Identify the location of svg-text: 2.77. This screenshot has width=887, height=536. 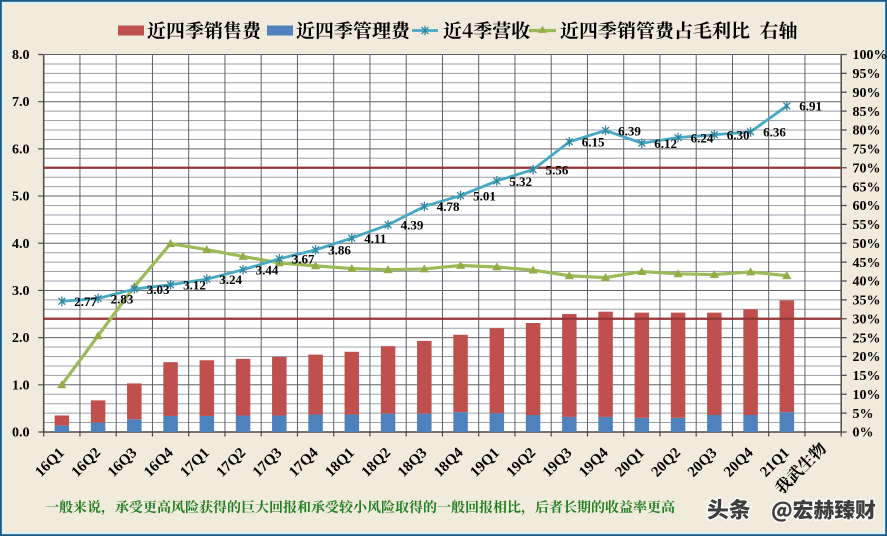
(85, 301).